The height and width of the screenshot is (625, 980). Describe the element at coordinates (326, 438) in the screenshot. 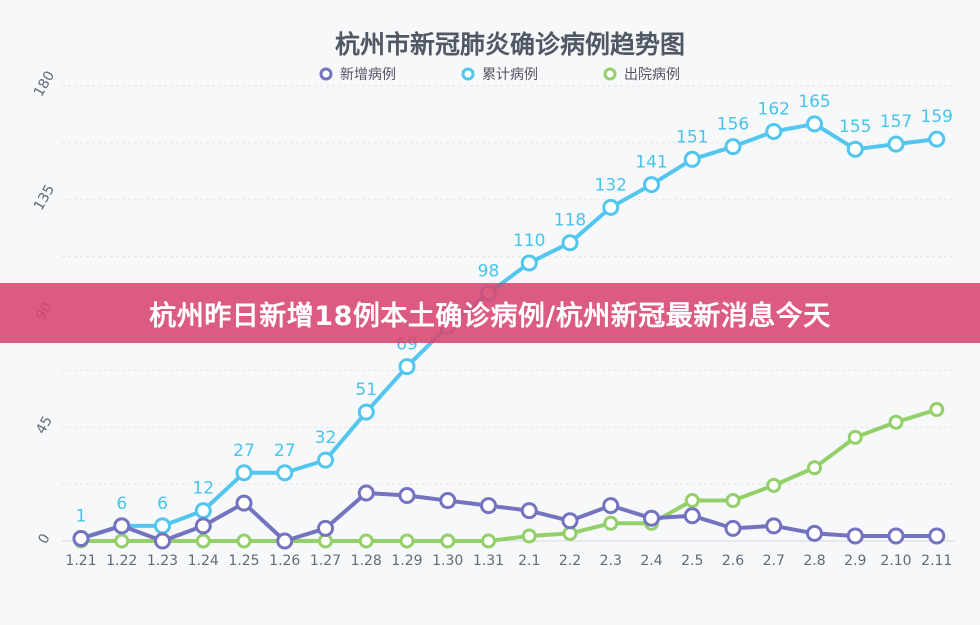

I see `data-label: 32` at that location.